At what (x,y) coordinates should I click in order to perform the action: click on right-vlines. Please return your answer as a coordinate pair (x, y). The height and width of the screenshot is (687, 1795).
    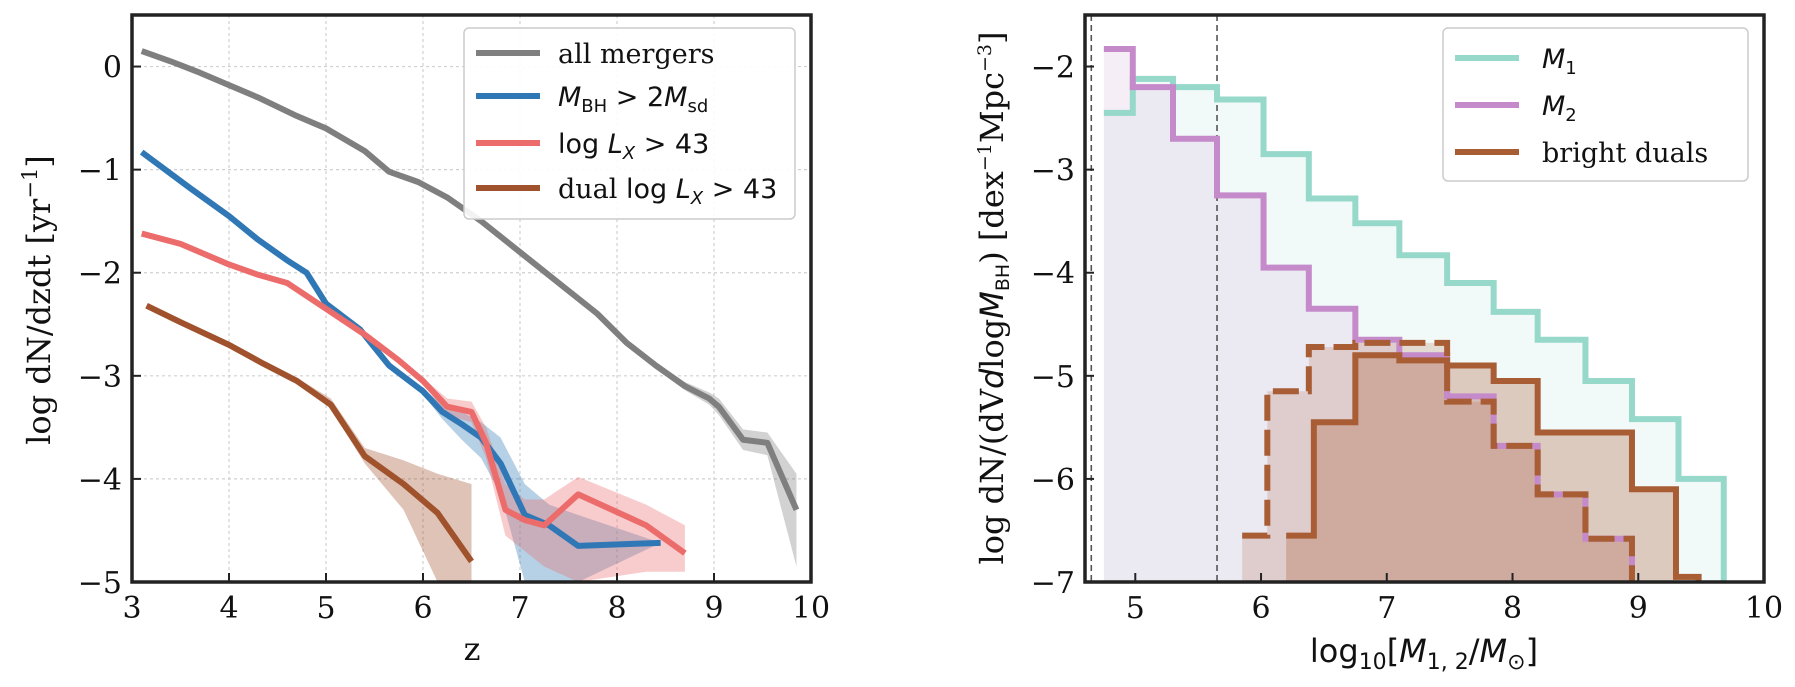
    Looking at the image, I should click on (1154, 298).